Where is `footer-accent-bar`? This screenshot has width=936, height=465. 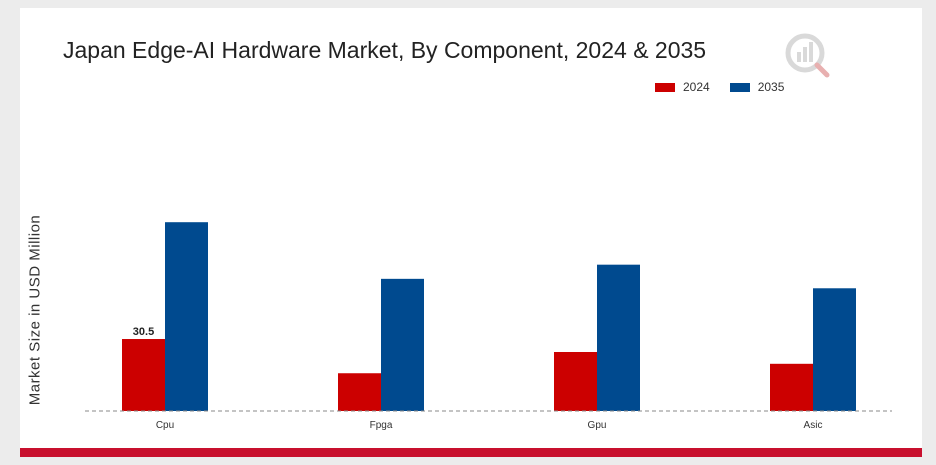 footer-accent-bar is located at coordinates (471, 452).